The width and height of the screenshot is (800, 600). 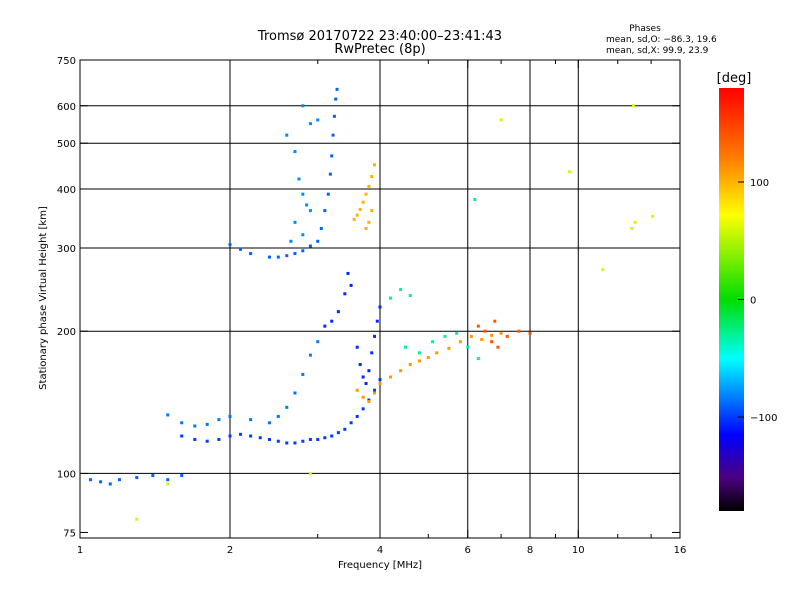 I want to click on y-tick-label: 600, so click(x=66, y=107).